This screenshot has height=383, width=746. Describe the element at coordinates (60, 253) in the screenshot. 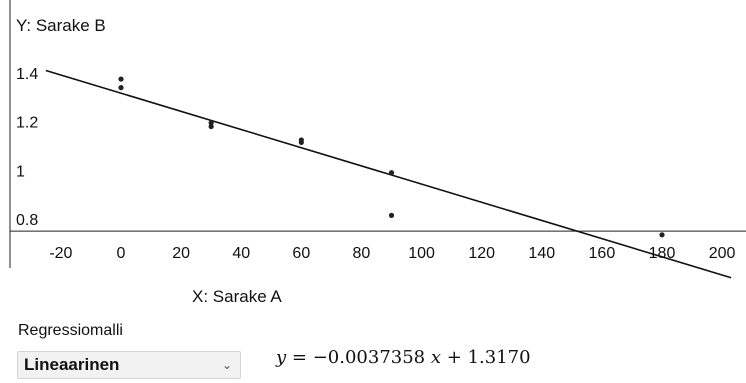

I see `x-tick-label: -20` at that location.